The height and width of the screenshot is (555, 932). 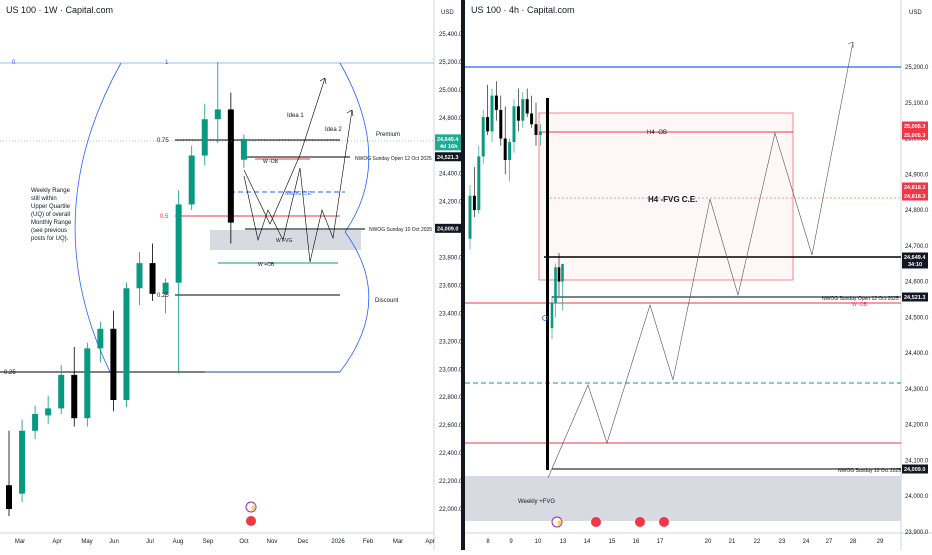 I want to click on price-tag-text: 24,818.3, so click(x=914, y=188).